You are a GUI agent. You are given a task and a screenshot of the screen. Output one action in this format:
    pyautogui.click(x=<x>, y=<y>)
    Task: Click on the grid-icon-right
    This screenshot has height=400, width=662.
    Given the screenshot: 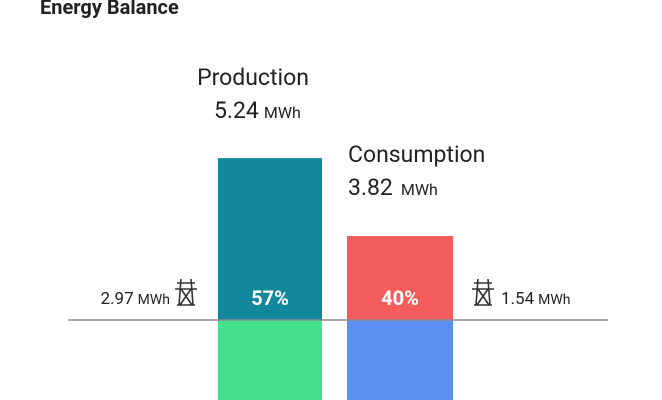 What is the action you would take?
    pyautogui.click(x=483, y=292)
    